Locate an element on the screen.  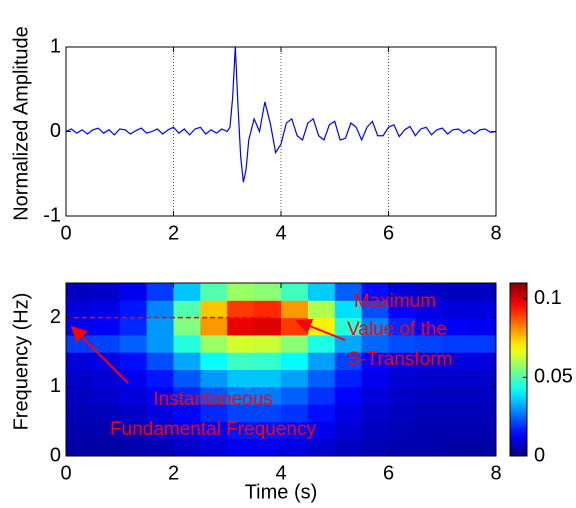
x-tick-label: 0 is located at coordinates (65, 473).